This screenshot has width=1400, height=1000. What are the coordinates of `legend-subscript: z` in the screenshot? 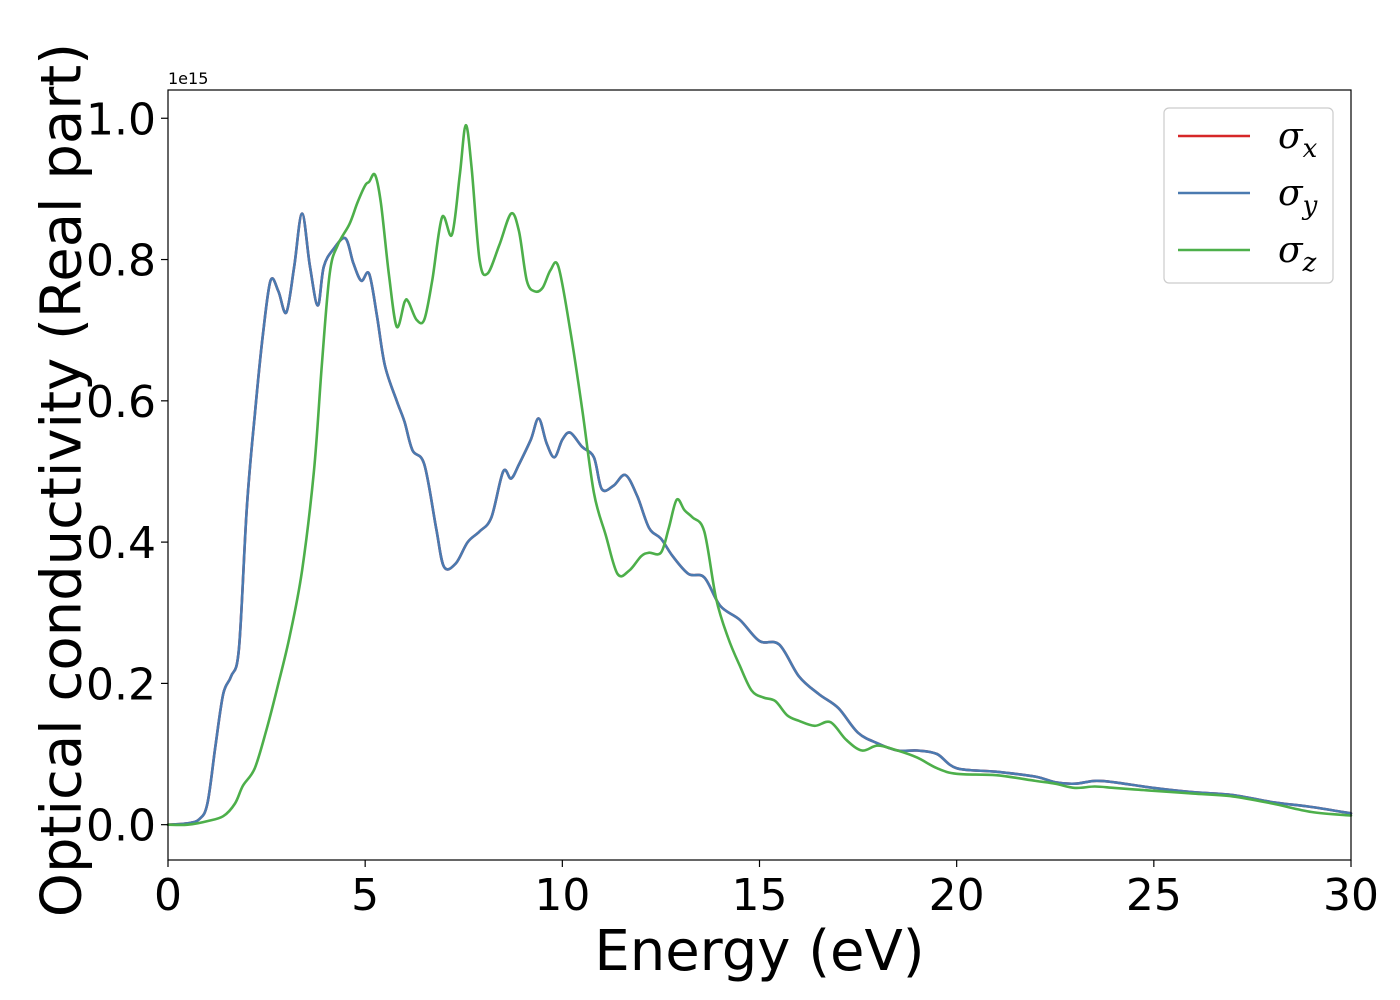 It's located at (1309, 263).